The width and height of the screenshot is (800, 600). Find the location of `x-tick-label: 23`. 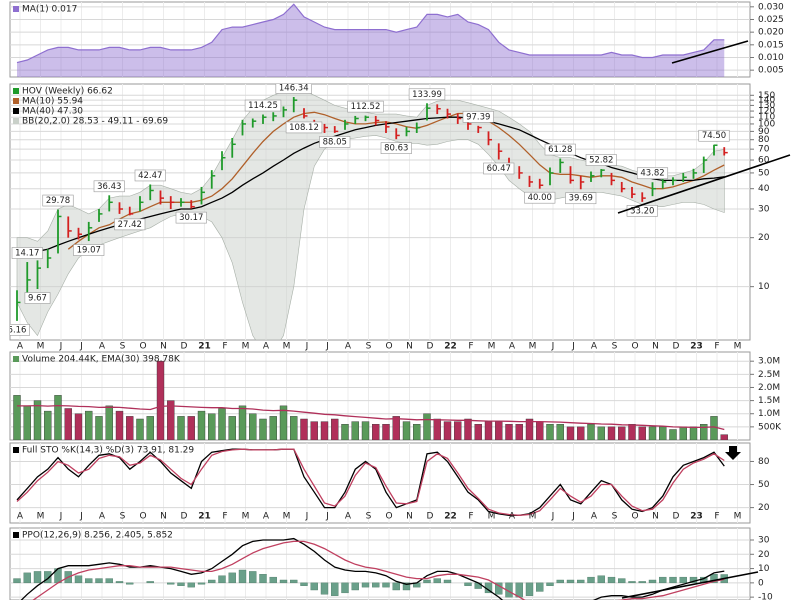

x-tick-label: 23 is located at coordinates (696, 347).